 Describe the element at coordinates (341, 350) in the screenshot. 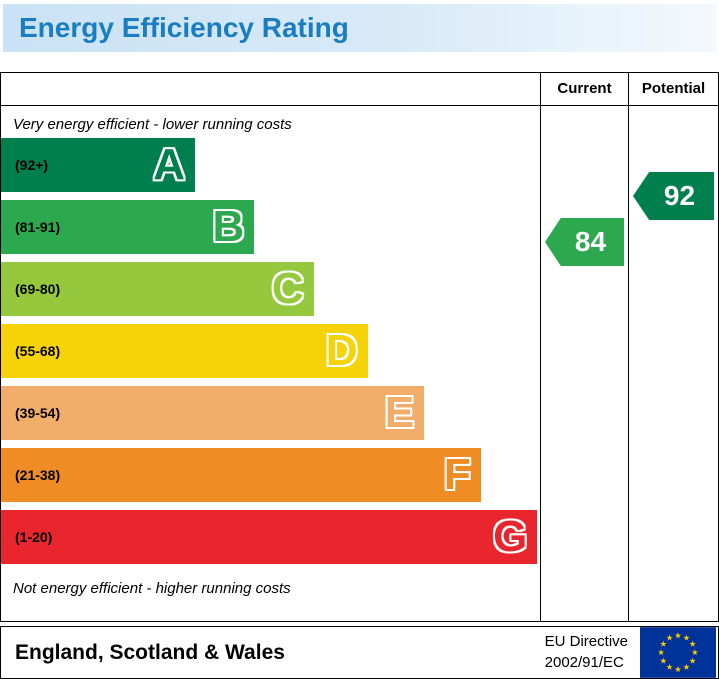

I see `band-d-letter: D` at that location.